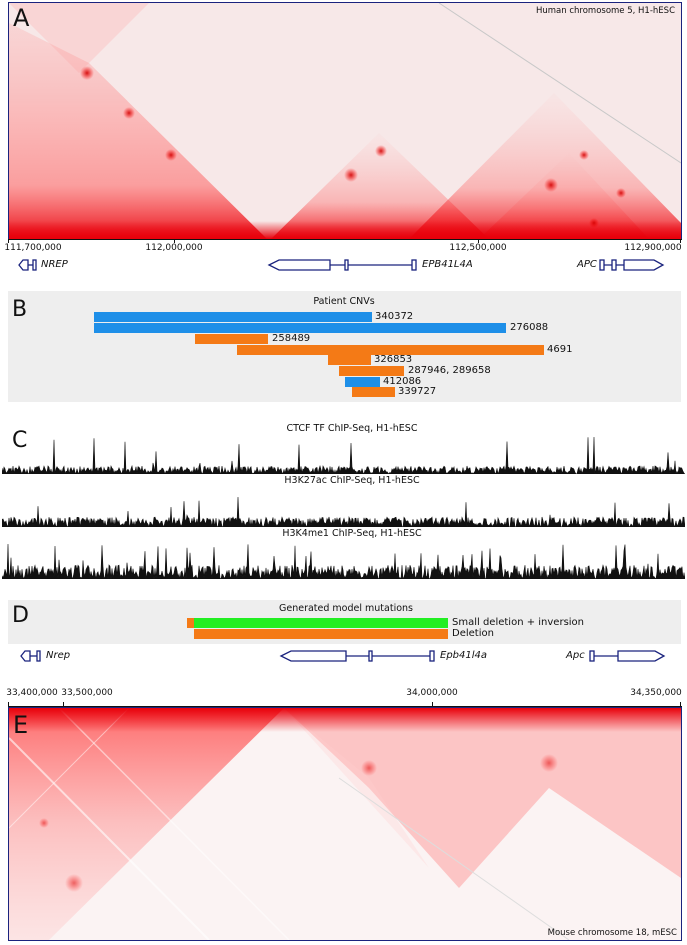 This screenshot has height=945, width=687. Describe the element at coordinates (529, 327) in the screenshot. I see `cnv-label: 276088` at that location.